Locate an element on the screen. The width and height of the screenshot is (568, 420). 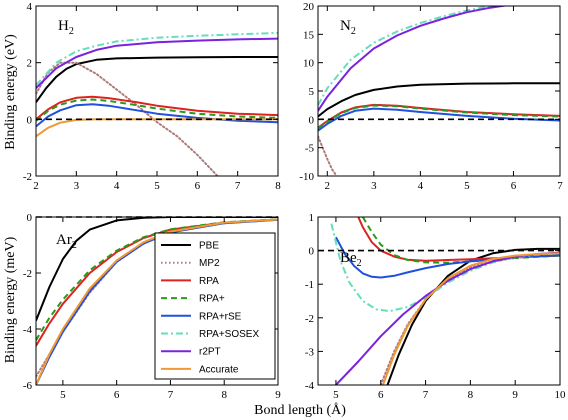
y-axis-label-bottom: Binding energy (meV) is located at coordinates (10, 299).